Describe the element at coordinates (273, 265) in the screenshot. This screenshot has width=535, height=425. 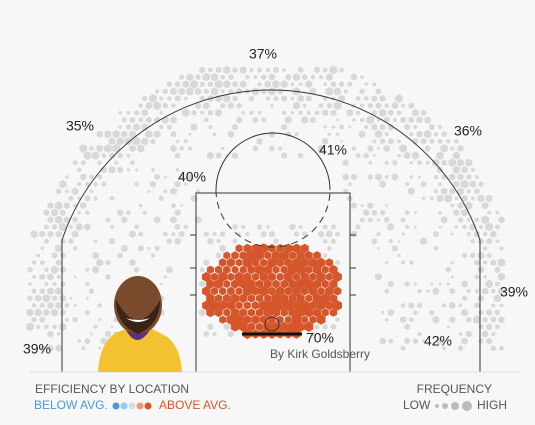
I see `lane-marks` at that location.